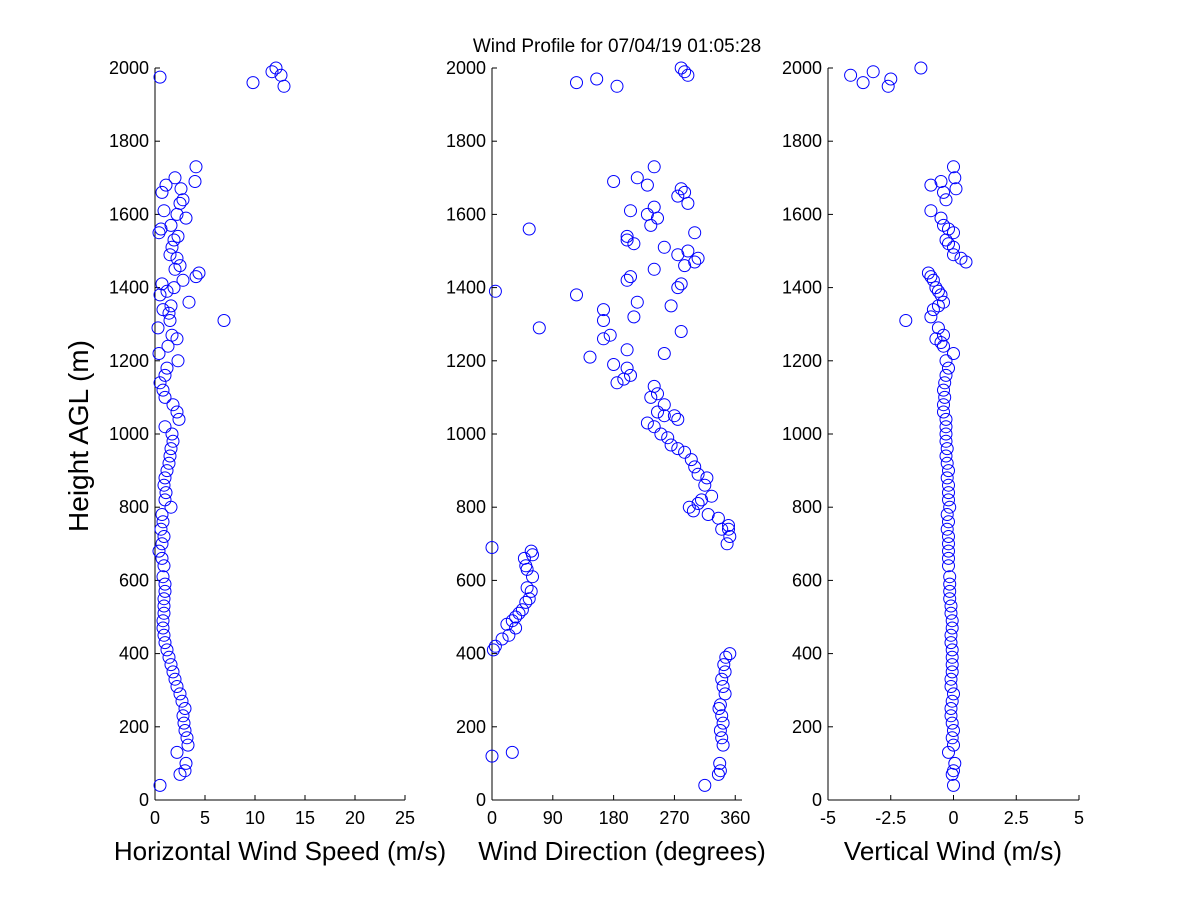 Image resolution: width=1200 pixels, height=900 pixels. Describe the element at coordinates (255, 818) in the screenshot. I see `x-tick-label: 10` at that location.